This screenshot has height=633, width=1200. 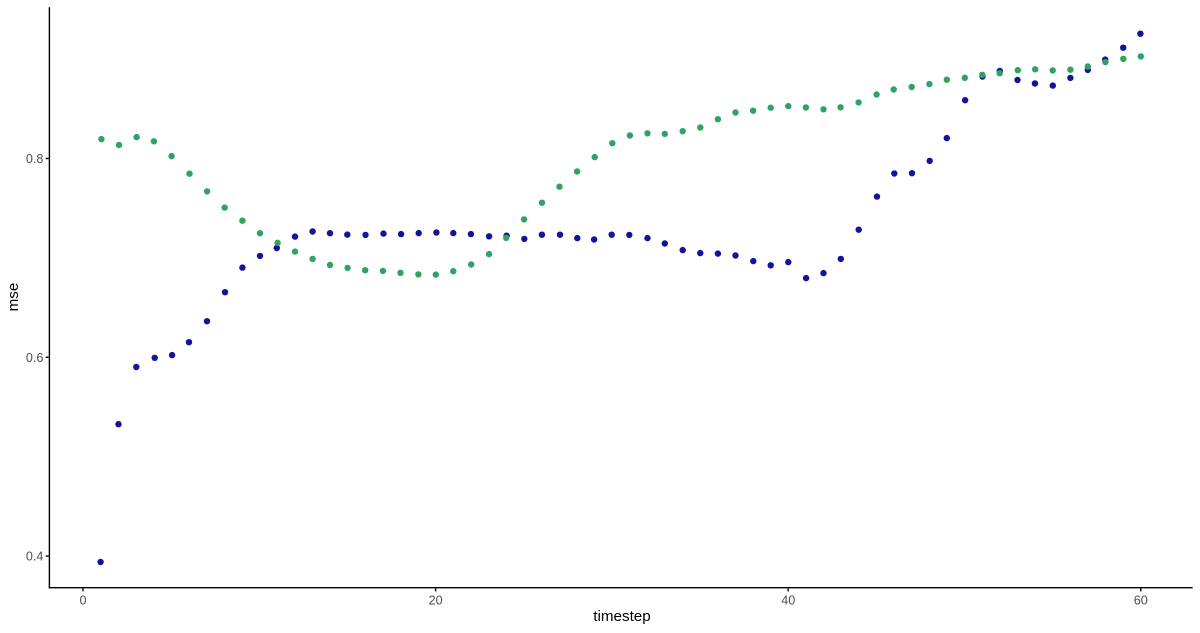 I want to click on svg-text: 0, so click(x=82, y=600).